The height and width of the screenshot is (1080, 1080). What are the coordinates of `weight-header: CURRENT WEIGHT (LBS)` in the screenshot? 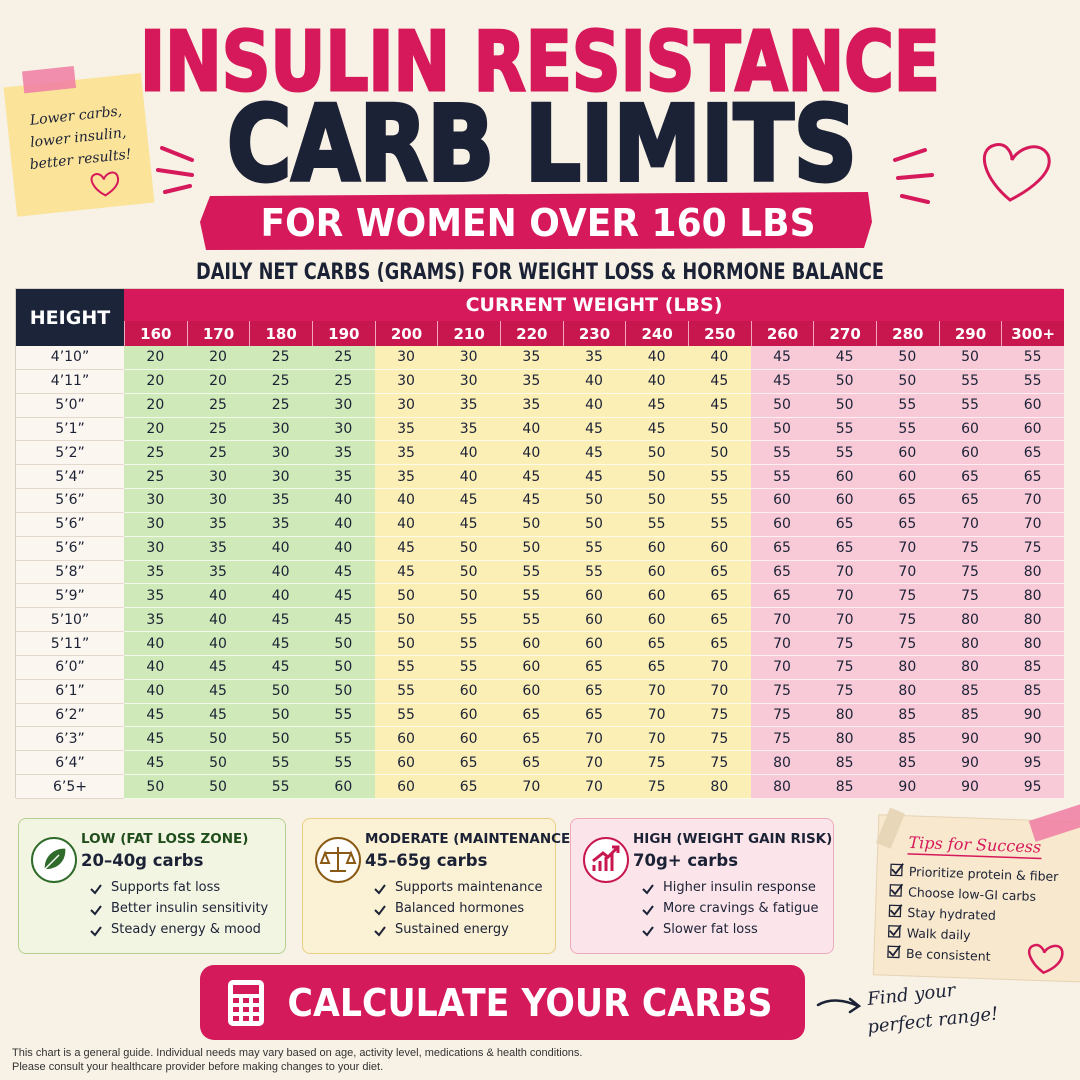 It's located at (594, 305).